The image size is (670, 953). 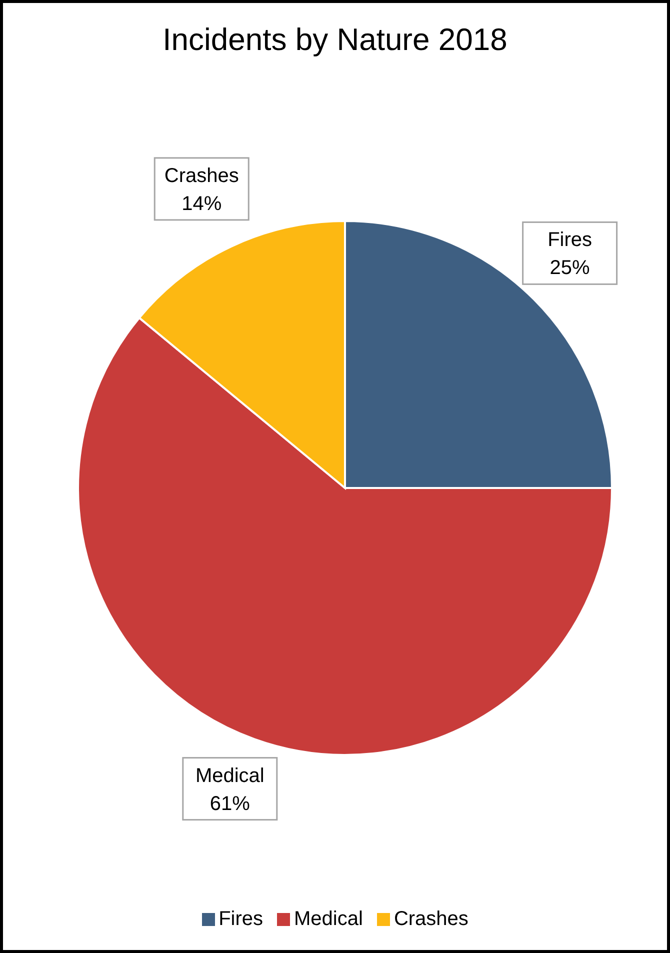 I want to click on data-label: 25%, so click(x=570, y=268).